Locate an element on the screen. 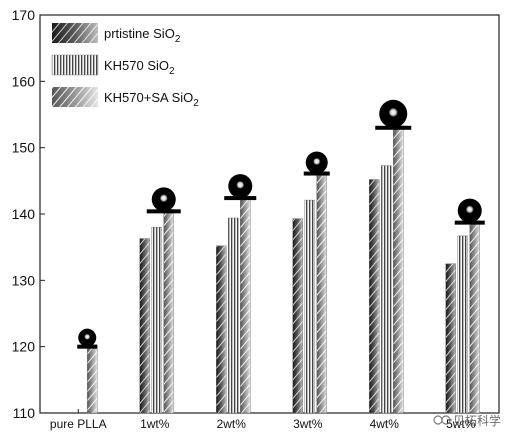 The width and height of the screenshot is (514, 439). x-tick-label: pure PLLA is located at coordinates (78, 424).